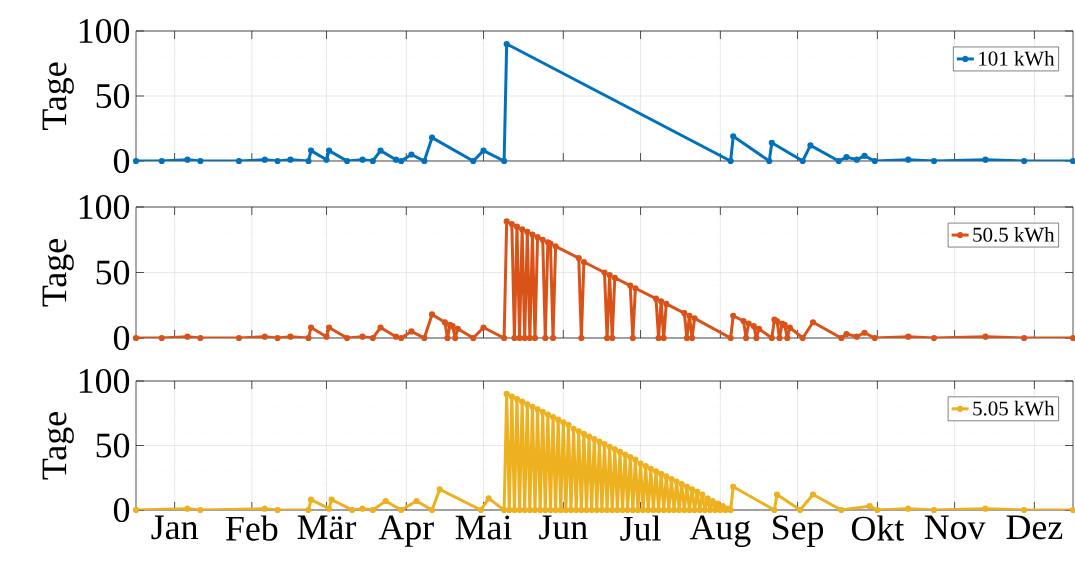 The width and height of the screenshot is (1075, 569). What do you see at coordinates (798, 531) in the screenshot?
I see `x-tick-label: Sep` at bounding box center [798, 531].